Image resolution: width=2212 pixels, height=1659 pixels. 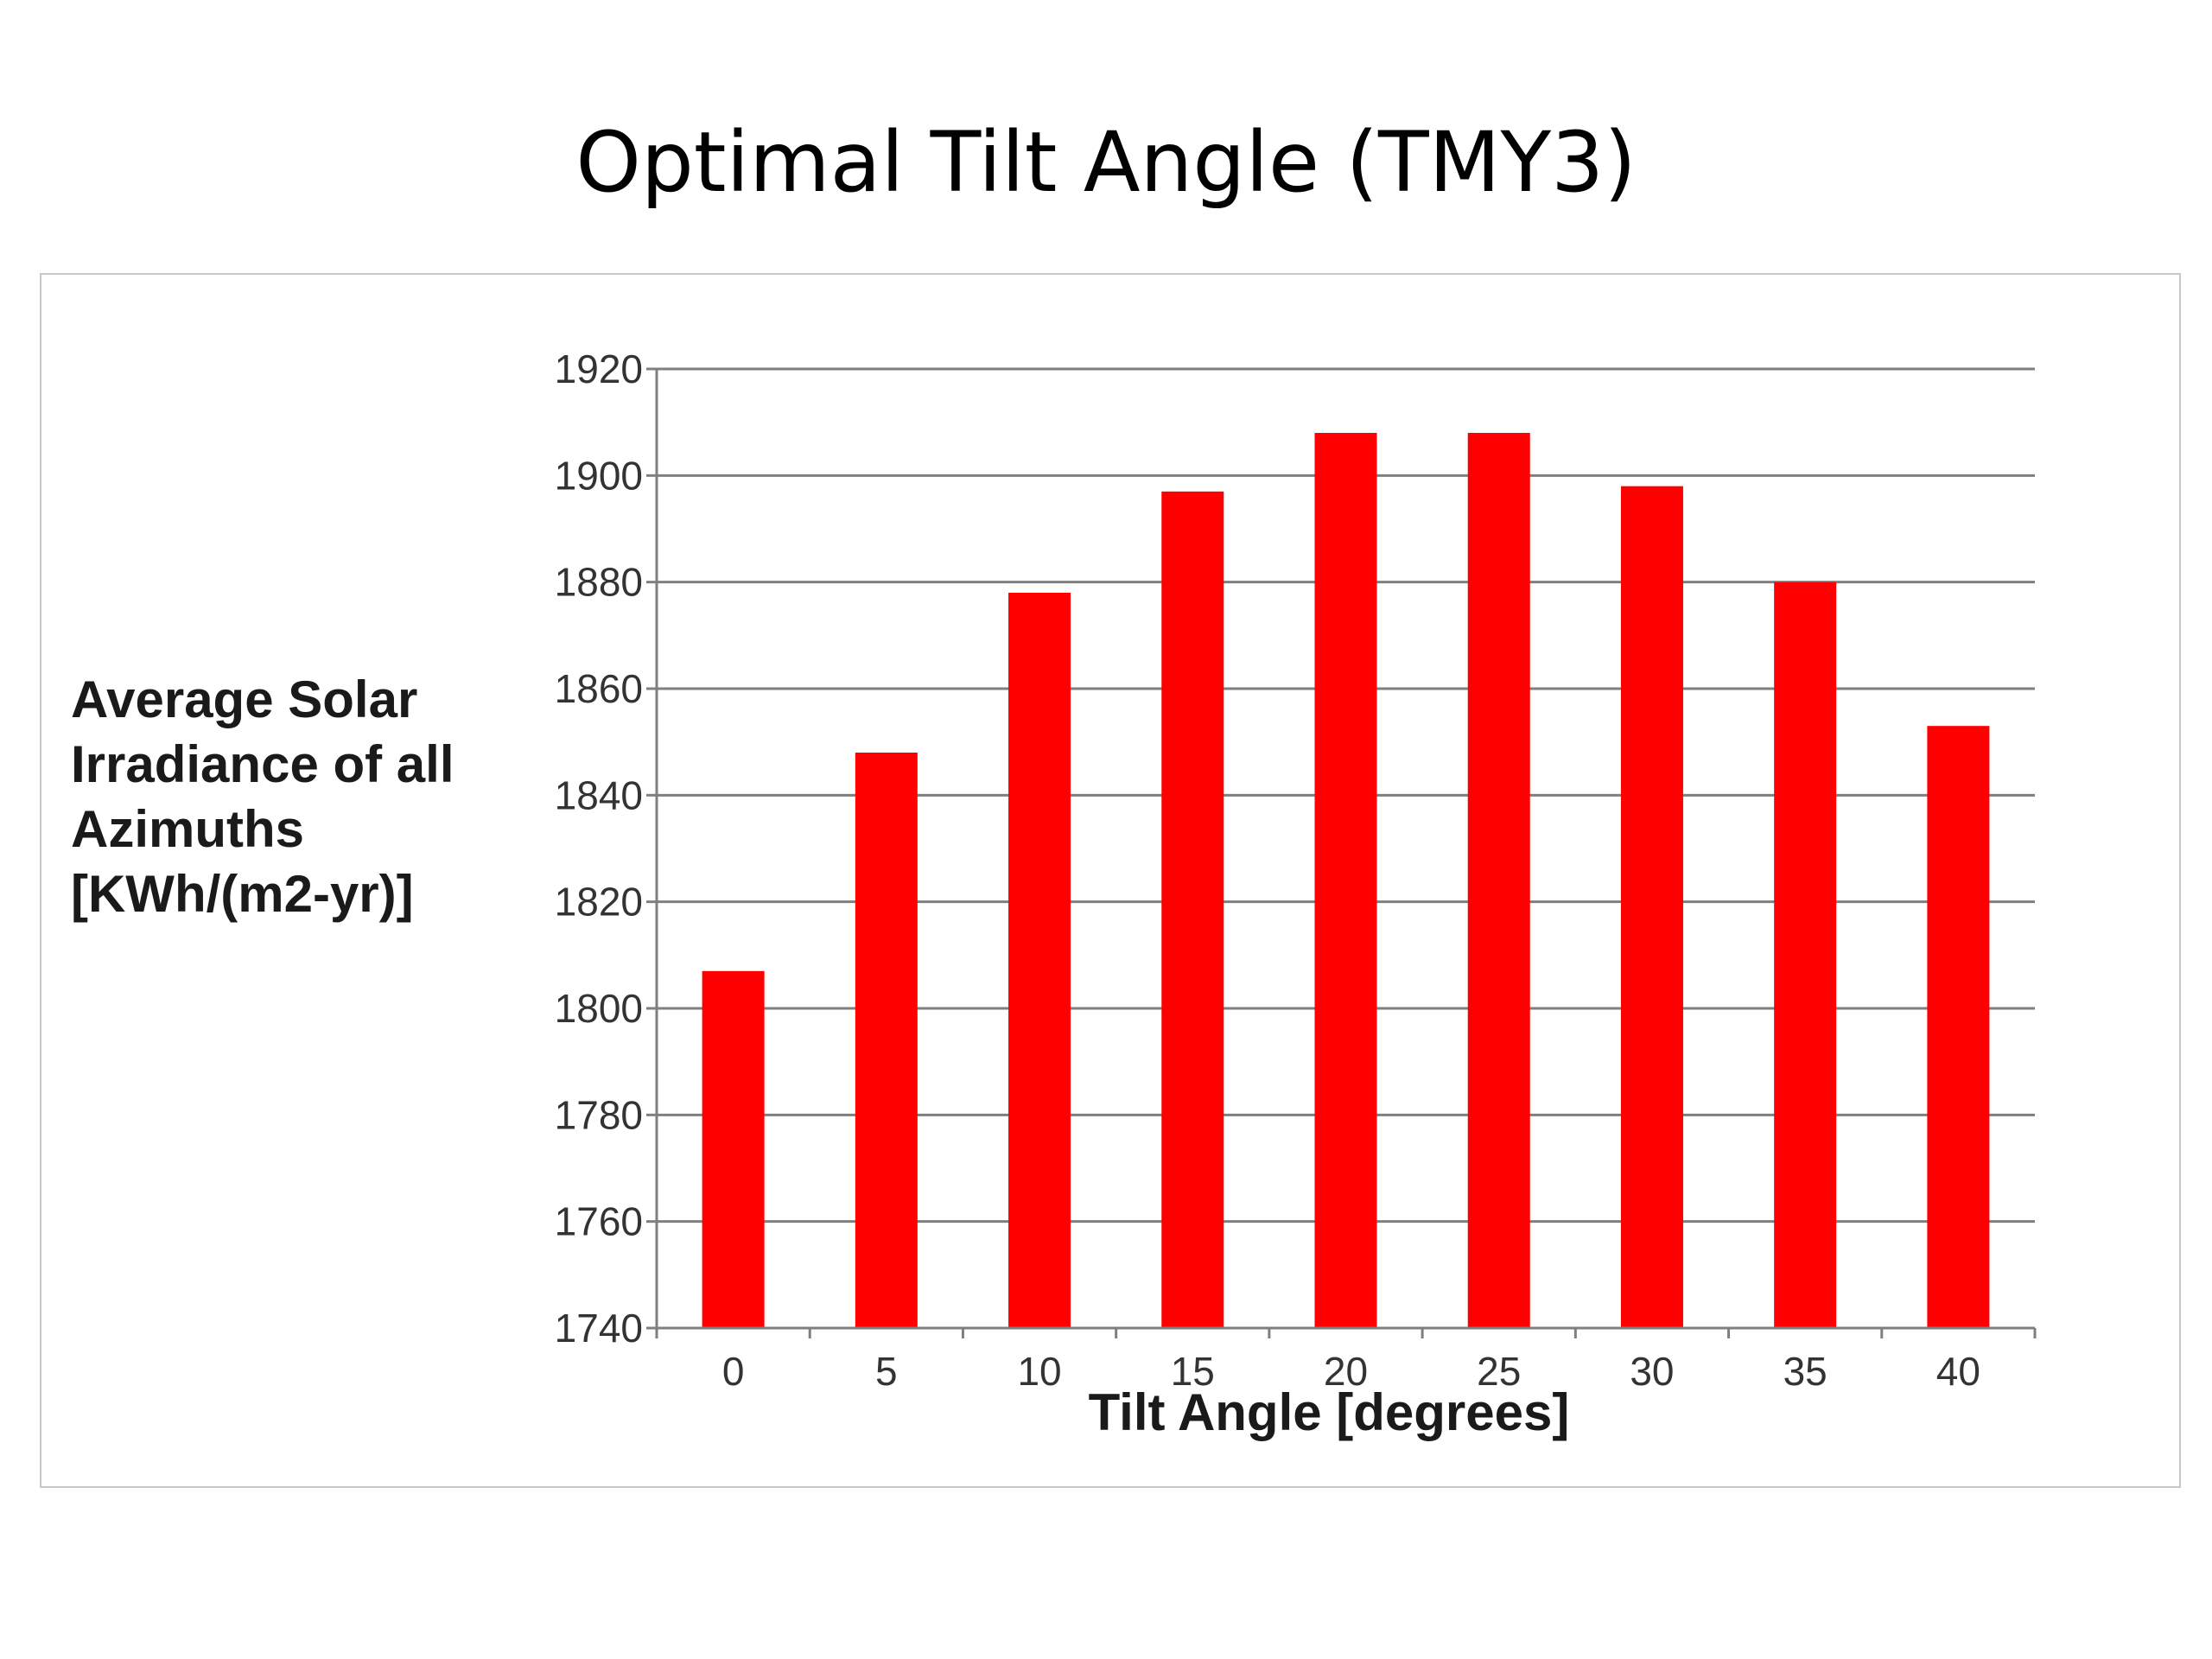 What do you see at coordinates (1499, 1371) in the screenshot?
I see `x-tick-label: 25` at bounding box center [1499, 1371].